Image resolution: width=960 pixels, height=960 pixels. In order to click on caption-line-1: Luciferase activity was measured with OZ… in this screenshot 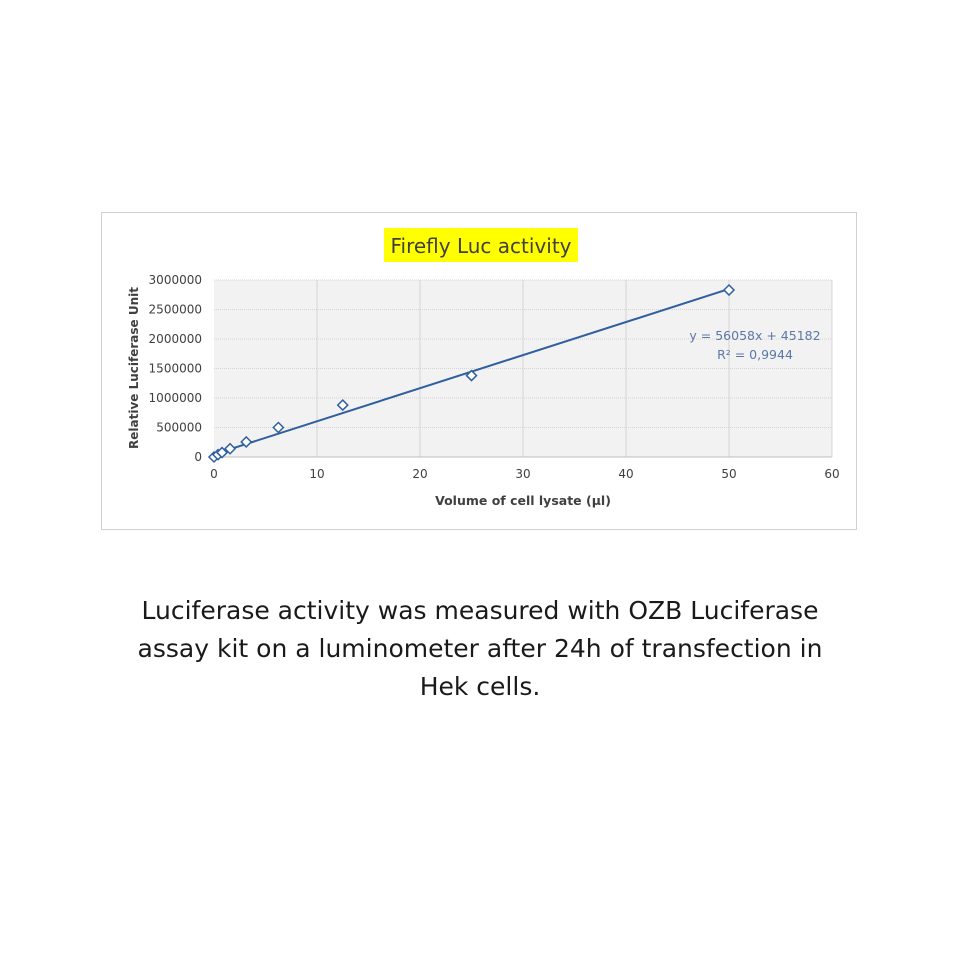, I will do `click(480, 610)`.